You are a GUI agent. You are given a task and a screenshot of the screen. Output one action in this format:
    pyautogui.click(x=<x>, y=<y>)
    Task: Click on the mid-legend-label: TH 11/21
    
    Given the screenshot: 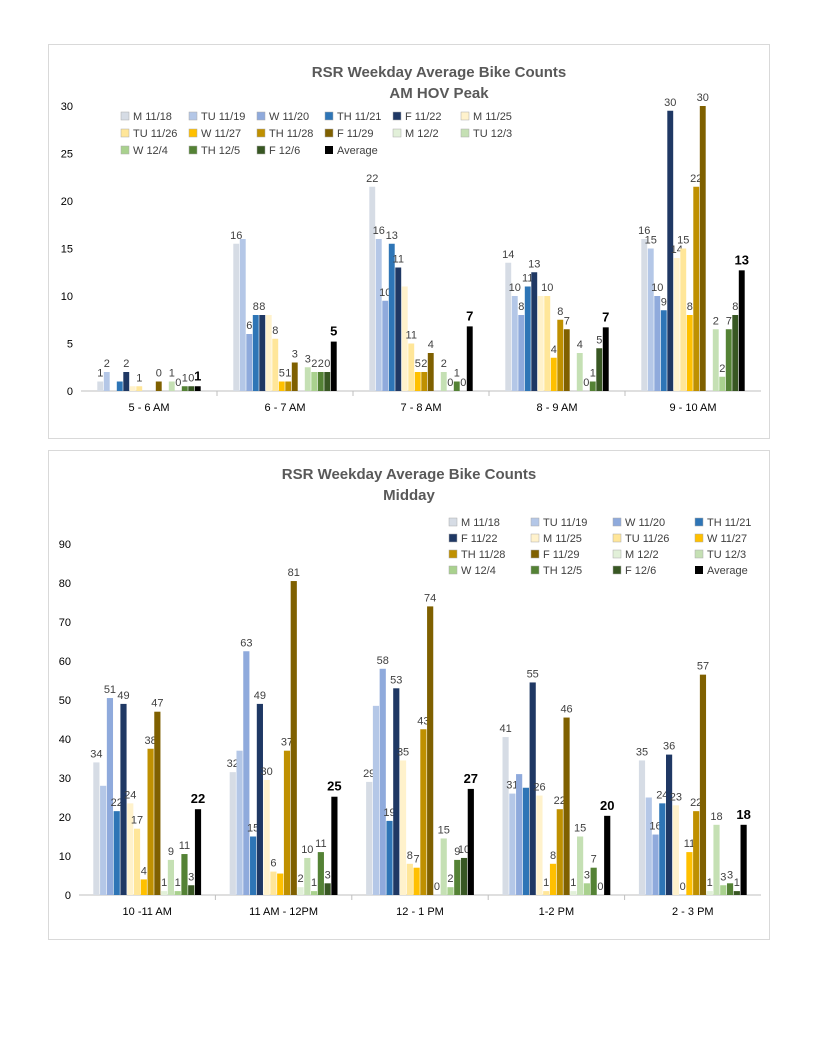 What is the action you would take?
    pyautogui.click(x=729, y=523)
    